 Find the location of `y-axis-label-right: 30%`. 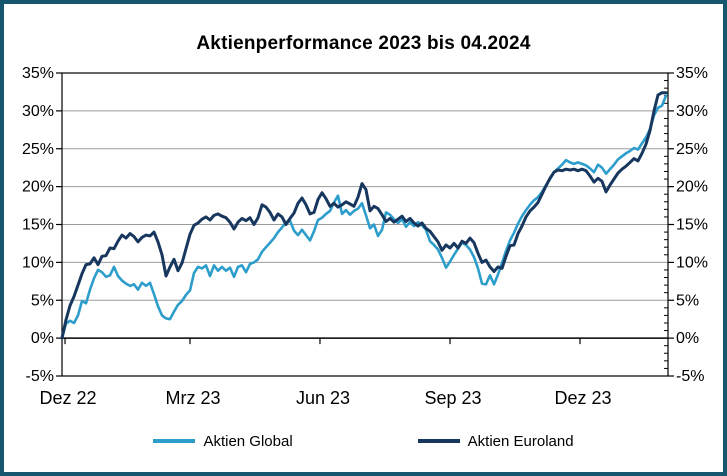

y-axis-label-right: 30% is located at coordinates (692, 111).